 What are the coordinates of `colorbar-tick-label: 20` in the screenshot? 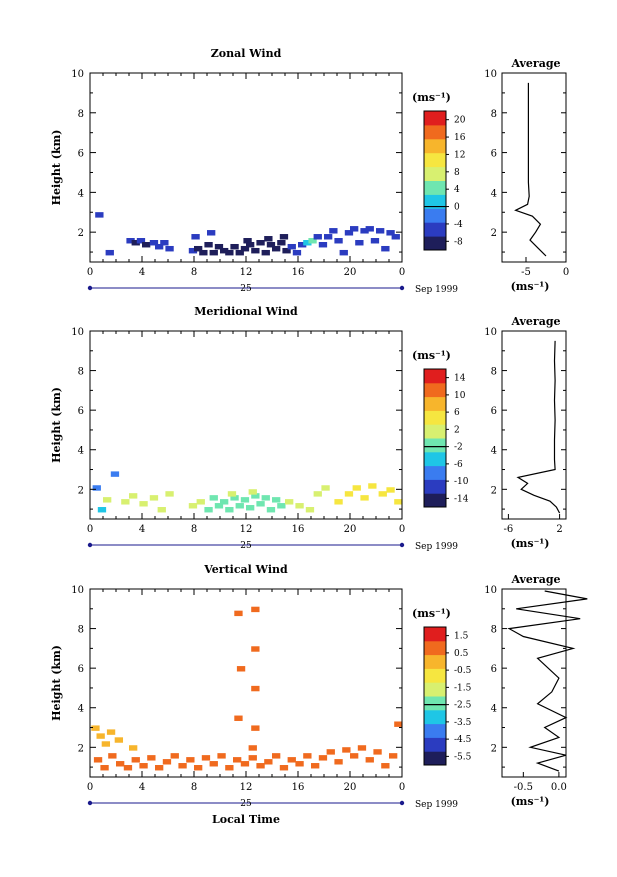 It's located at (460, 121).